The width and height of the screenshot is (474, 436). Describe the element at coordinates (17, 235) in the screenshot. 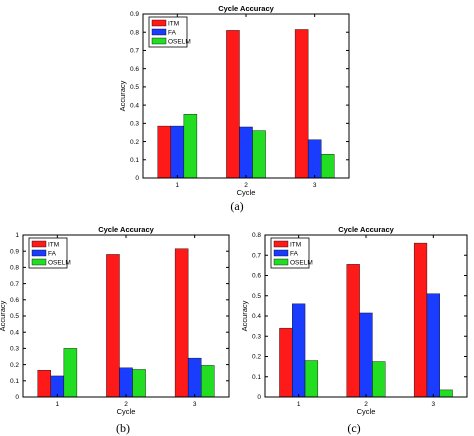

I see `y-tick-label: 1` at that location.